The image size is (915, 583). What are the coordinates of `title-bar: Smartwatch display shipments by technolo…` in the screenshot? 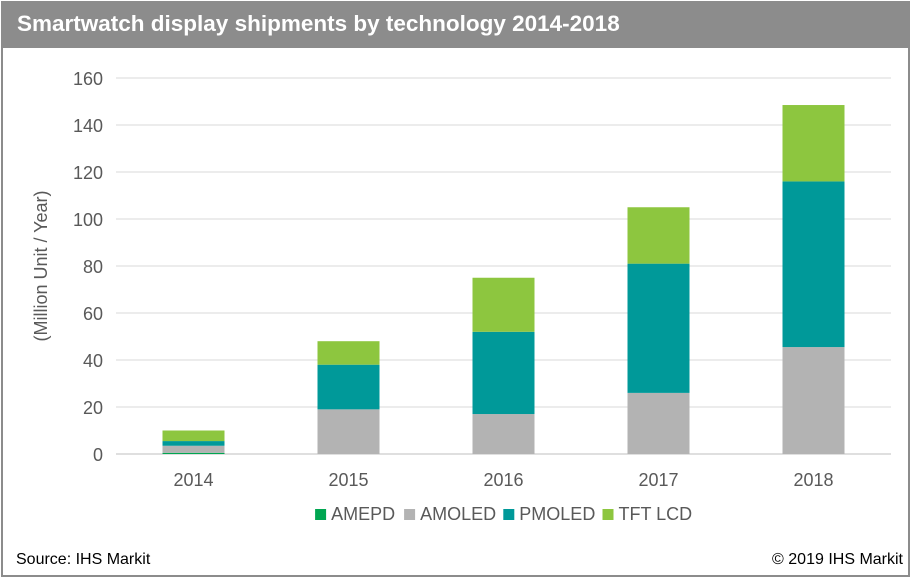 It's located at (455, 25).